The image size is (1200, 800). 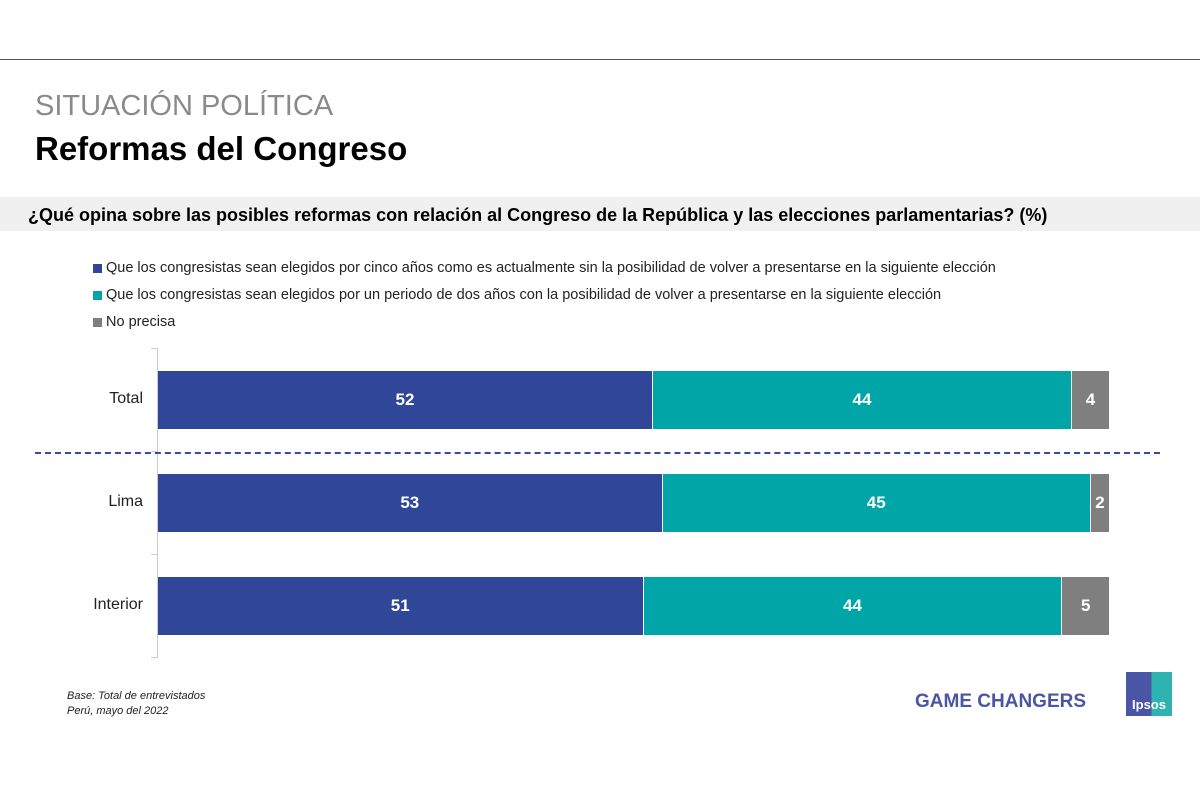 I want to click on slogan: GAME CHANGERS, so click(x=1001, y=701).